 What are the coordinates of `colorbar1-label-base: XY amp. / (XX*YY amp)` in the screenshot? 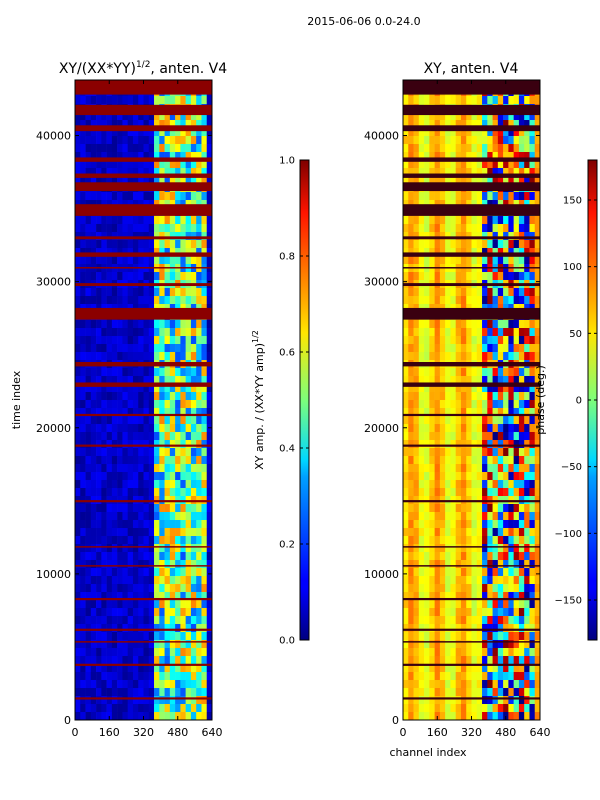 It's located at (259, 406).